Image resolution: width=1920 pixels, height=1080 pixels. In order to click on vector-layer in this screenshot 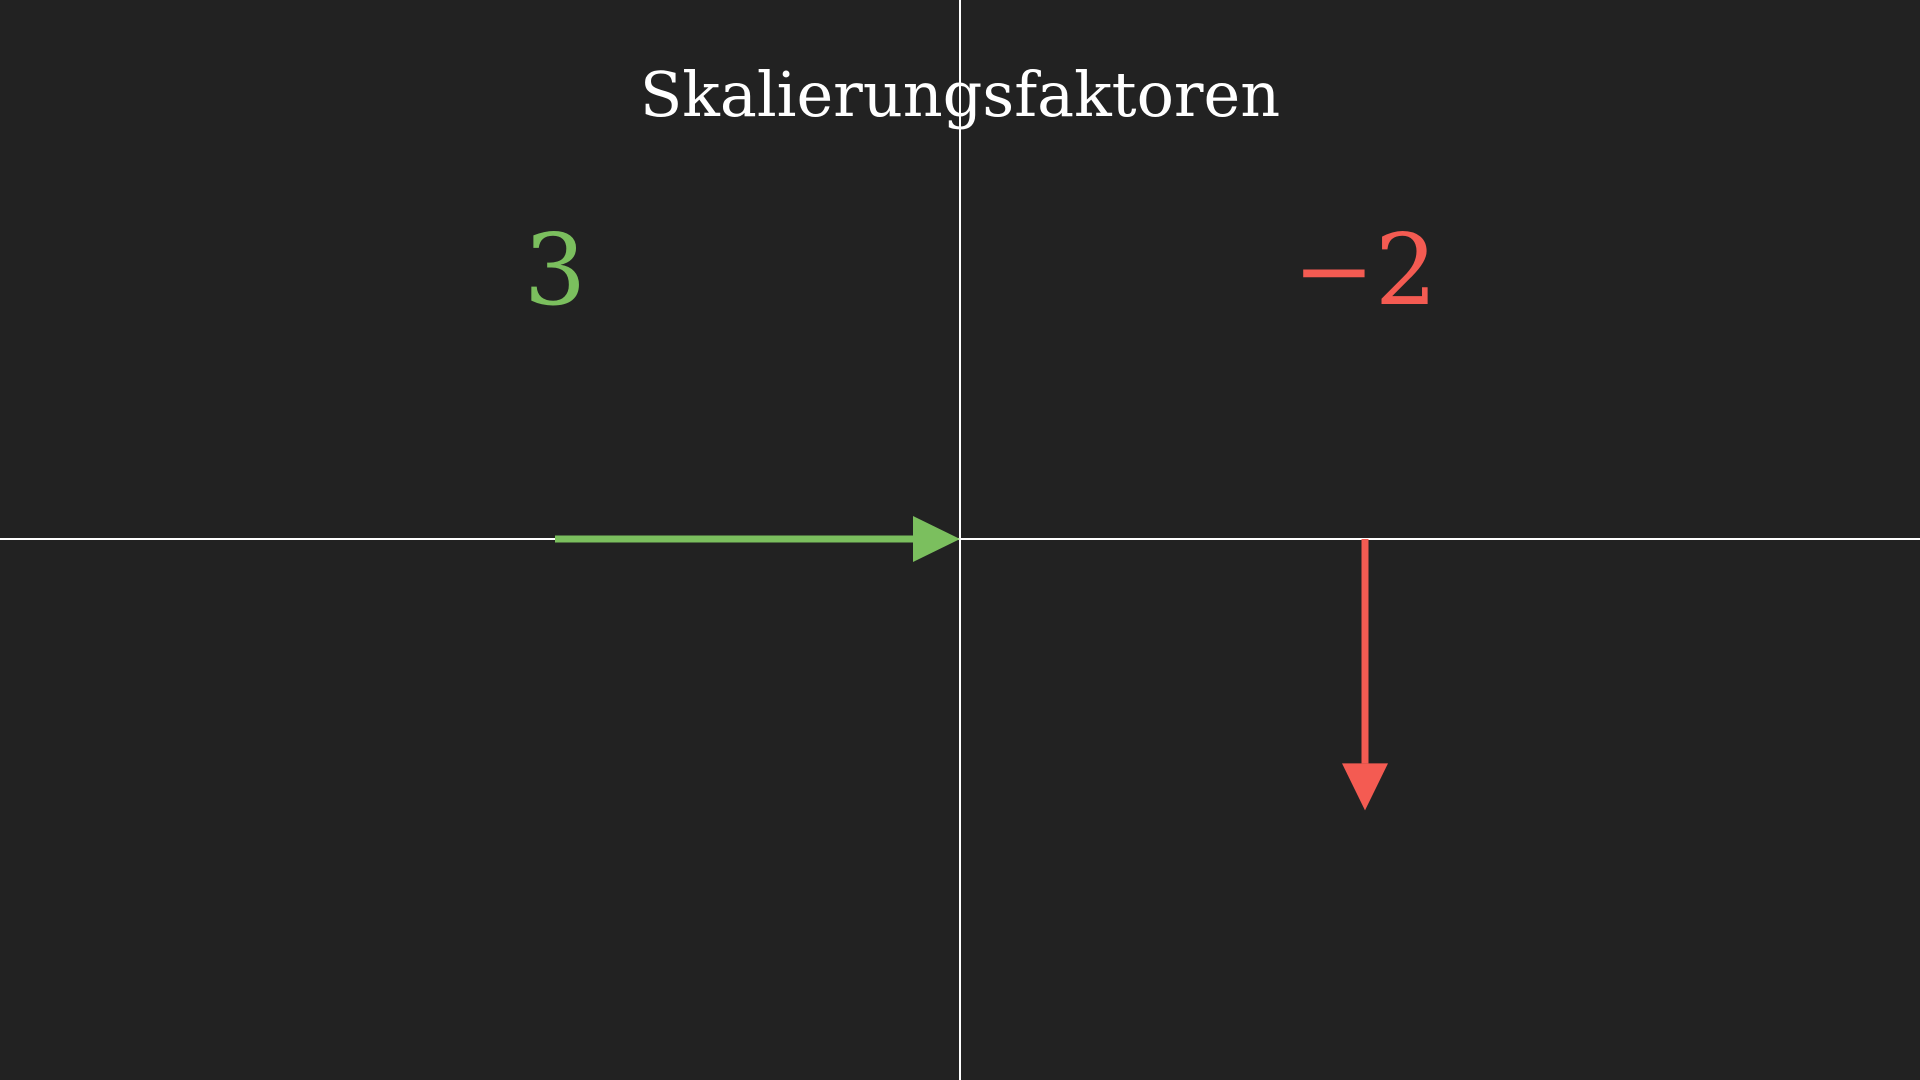, I will do `click(971, 663)`.